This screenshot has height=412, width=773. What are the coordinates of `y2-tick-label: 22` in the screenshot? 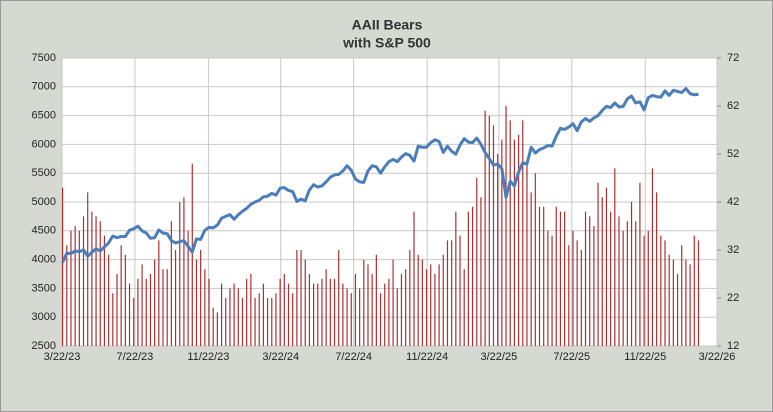 It's located at (733, 298).